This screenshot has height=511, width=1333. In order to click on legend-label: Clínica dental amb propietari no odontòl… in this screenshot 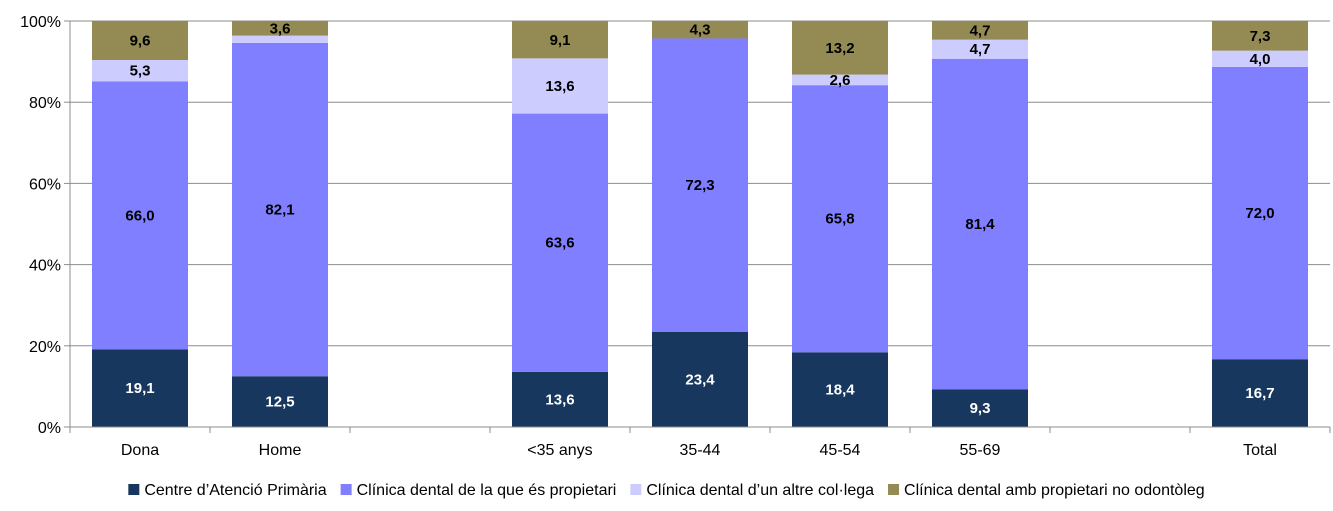, I will do `click(1054, 490)`.